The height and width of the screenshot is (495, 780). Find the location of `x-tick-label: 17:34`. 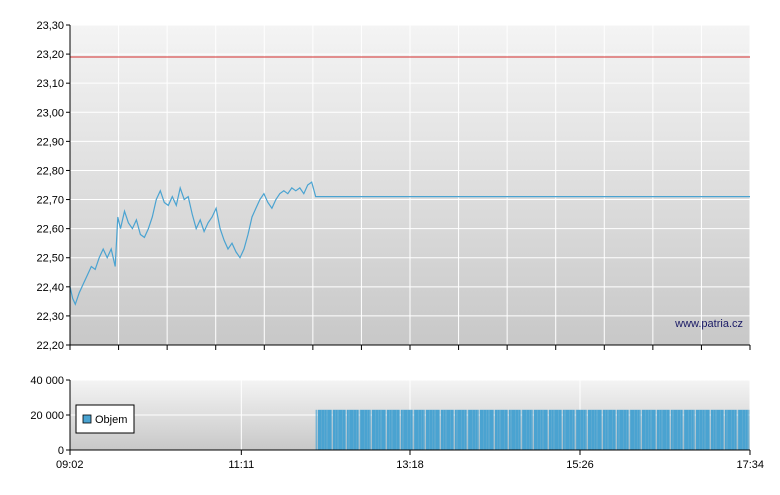

x-tick-label: 17:34 is located at coordinates (750, 465).